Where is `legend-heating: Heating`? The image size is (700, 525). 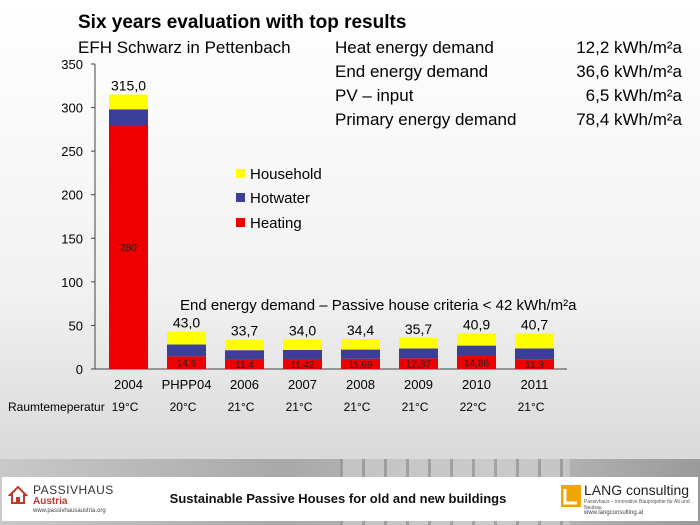 legend-heating: Heating is located at coordinates (269, 223).